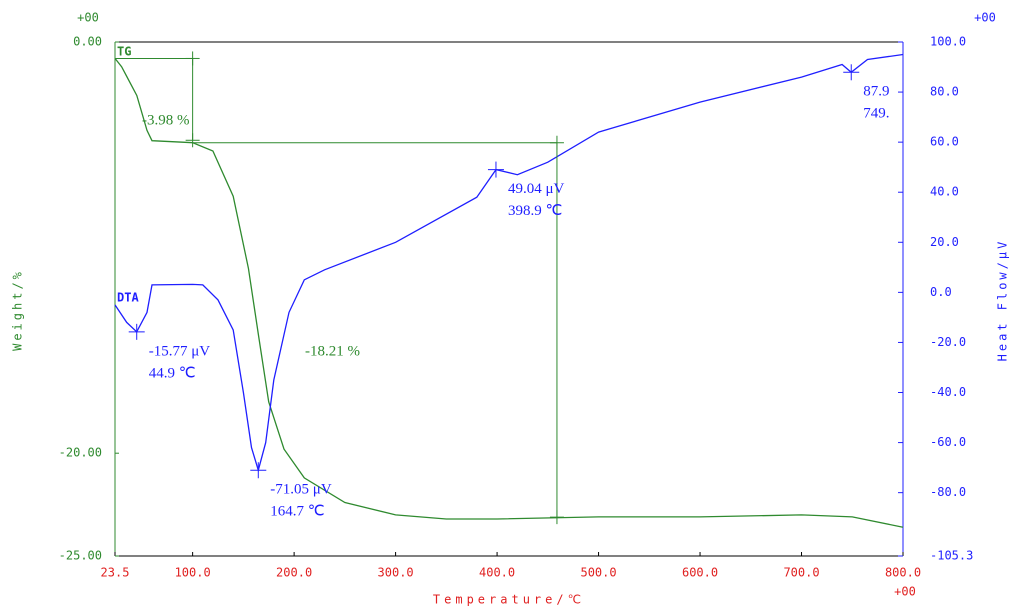 The image size is (1013, 609). What do you see at coordinates (193, 573) in the screenshot?
I see `x-tick-label: 100.0` at bounding box center [193, 573].